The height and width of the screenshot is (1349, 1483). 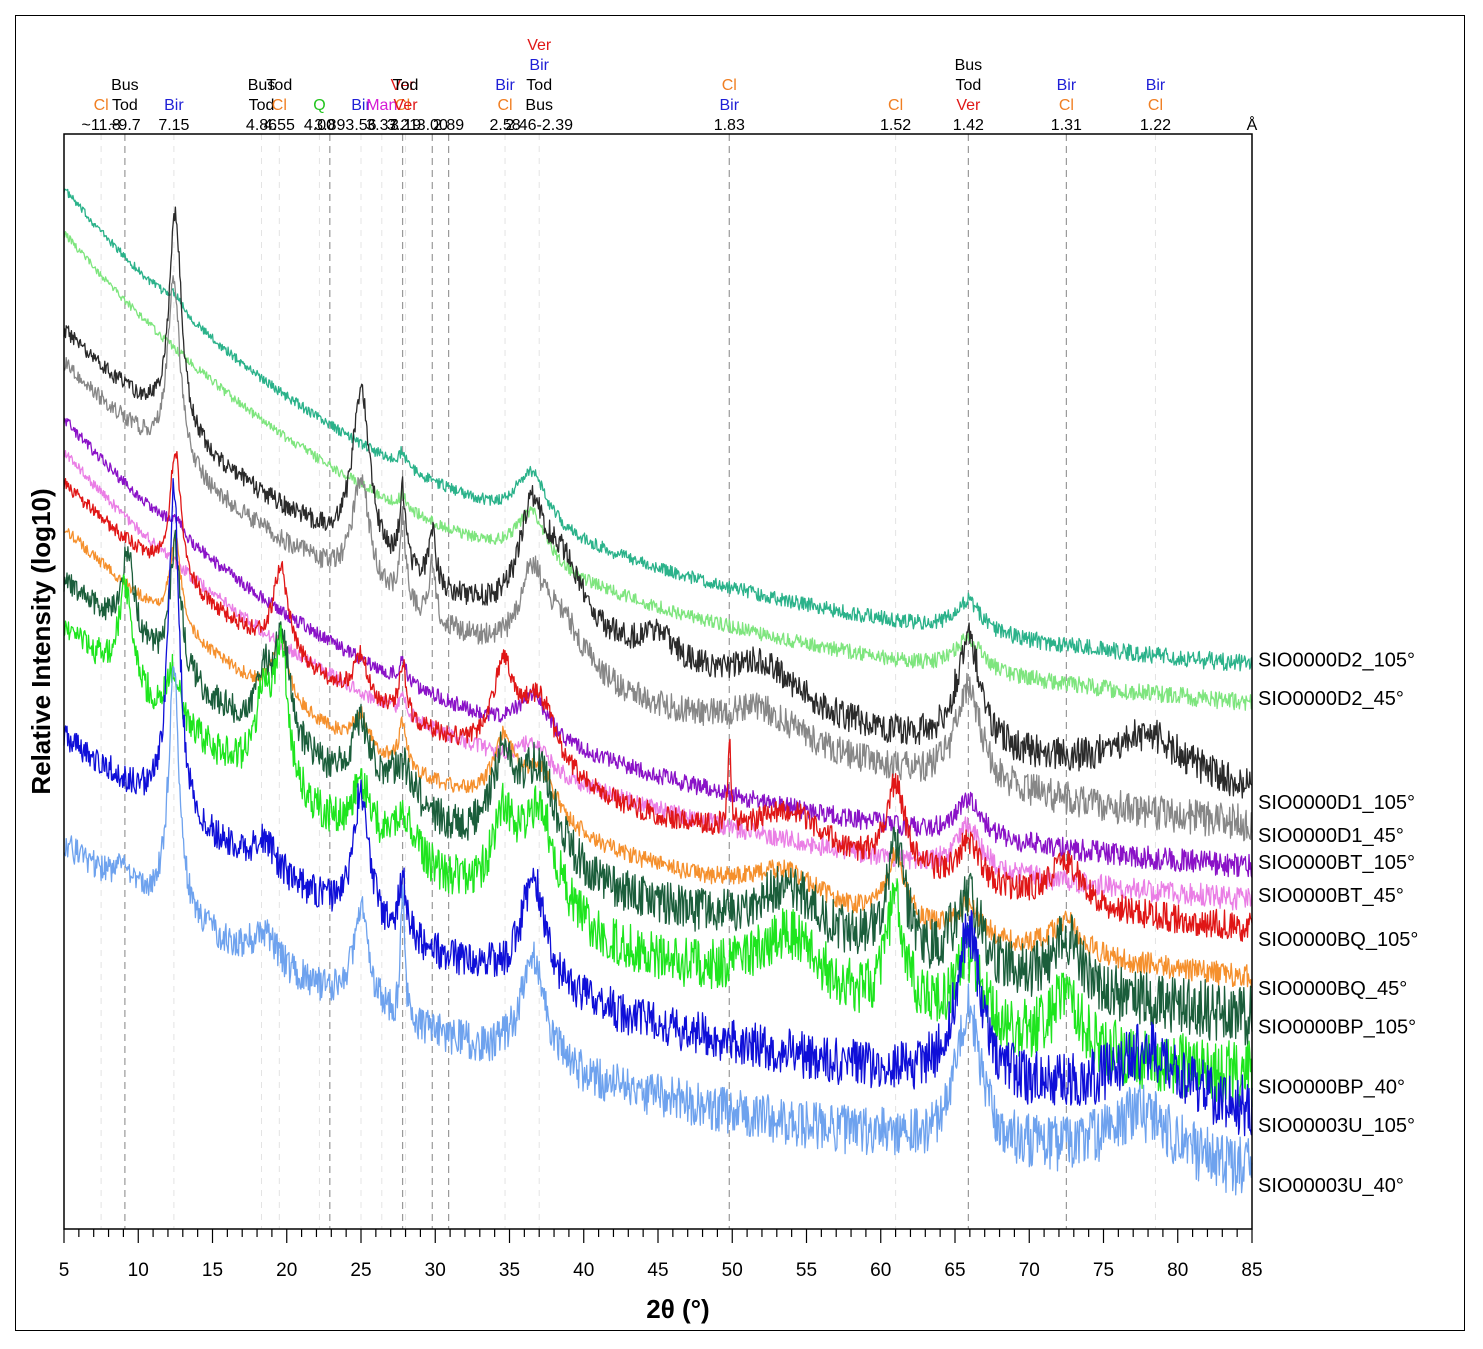 I want to click on peak-d-spacing: 3.56, so click(x=360, y=125).